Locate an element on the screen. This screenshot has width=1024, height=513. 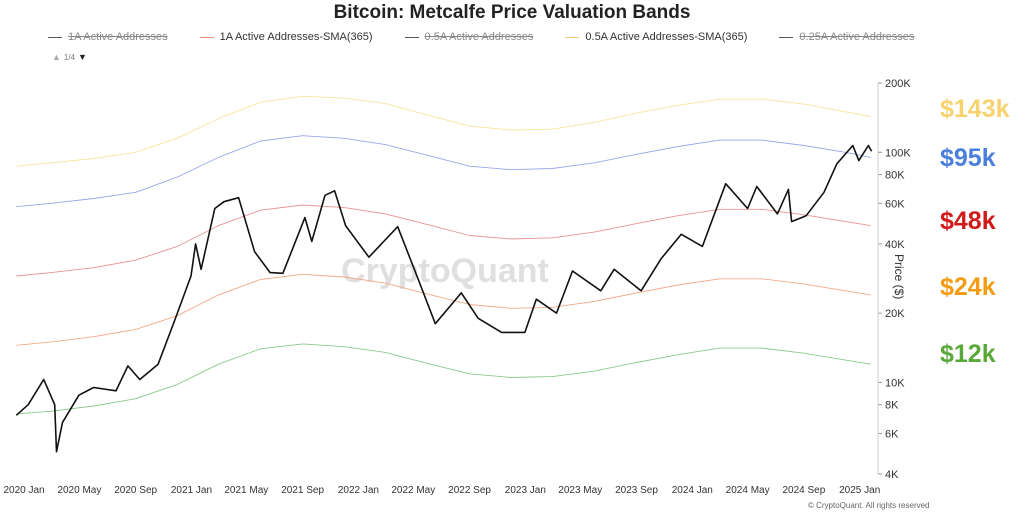
pager-up-icon: ▲ is located at coordinates (56, 57).